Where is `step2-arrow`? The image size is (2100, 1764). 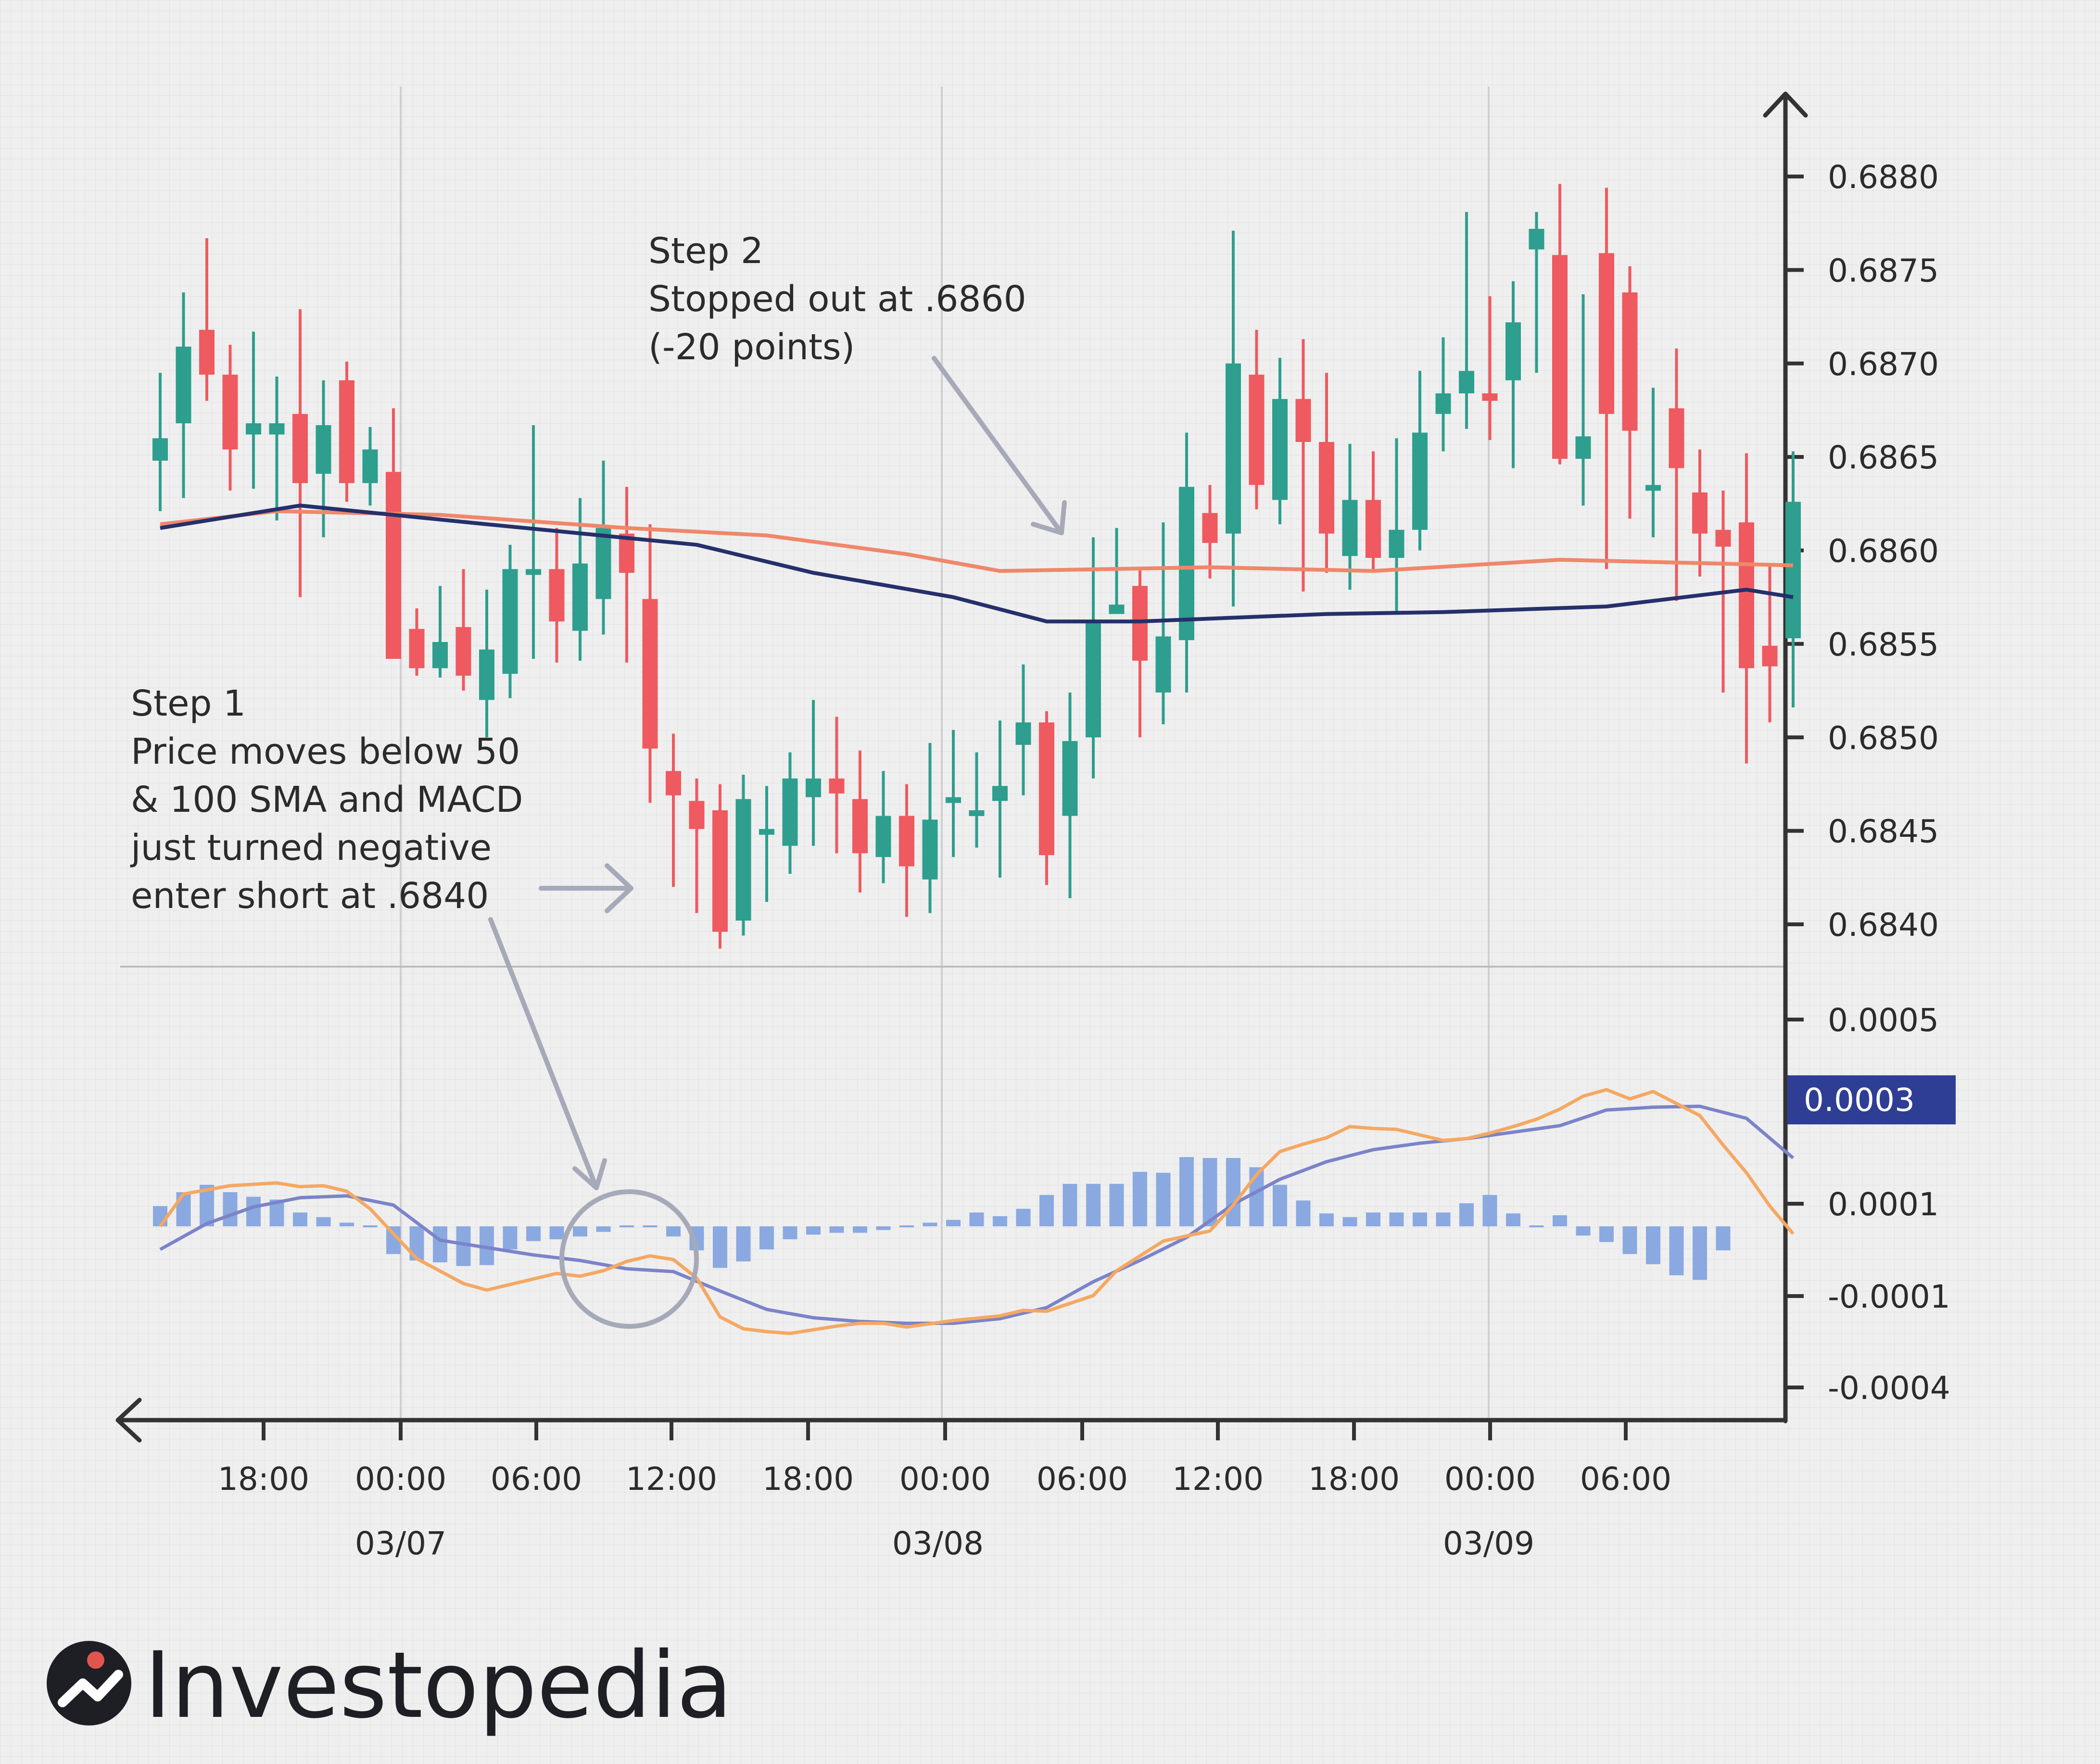 step2-arrow is located at coordinates (1000, 446).